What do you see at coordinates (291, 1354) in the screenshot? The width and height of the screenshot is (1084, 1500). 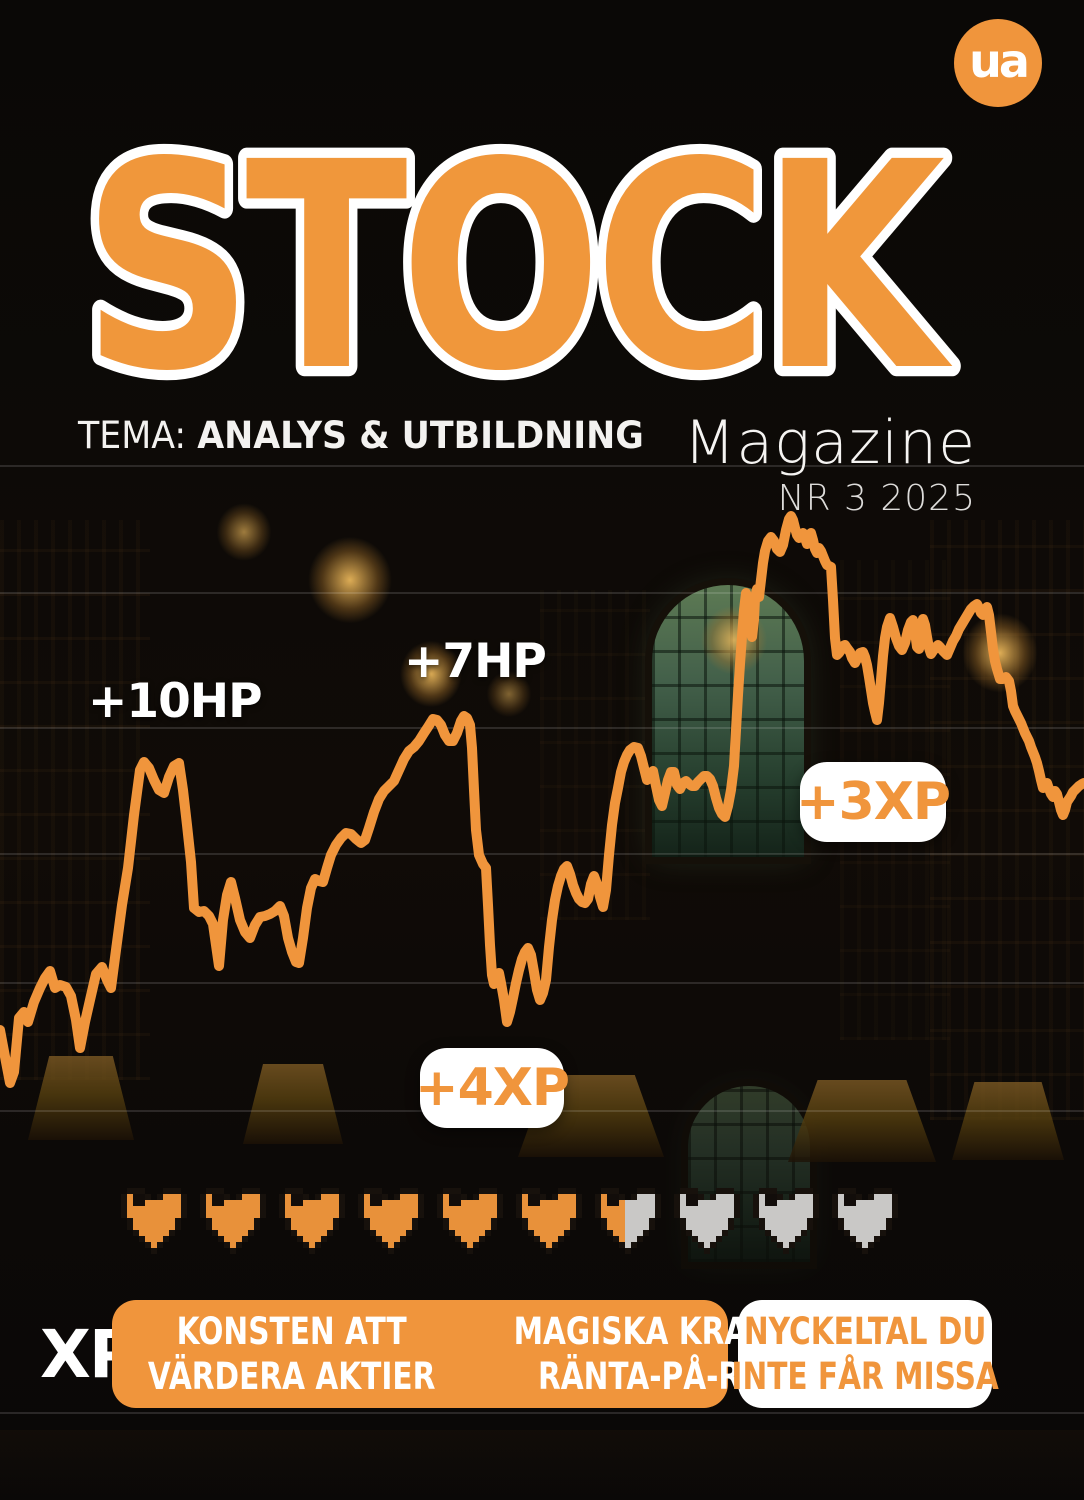 I see `topic-item: KONSTEN ATT VÄRDERA AKTIER` at bounding box center [291, 1354].